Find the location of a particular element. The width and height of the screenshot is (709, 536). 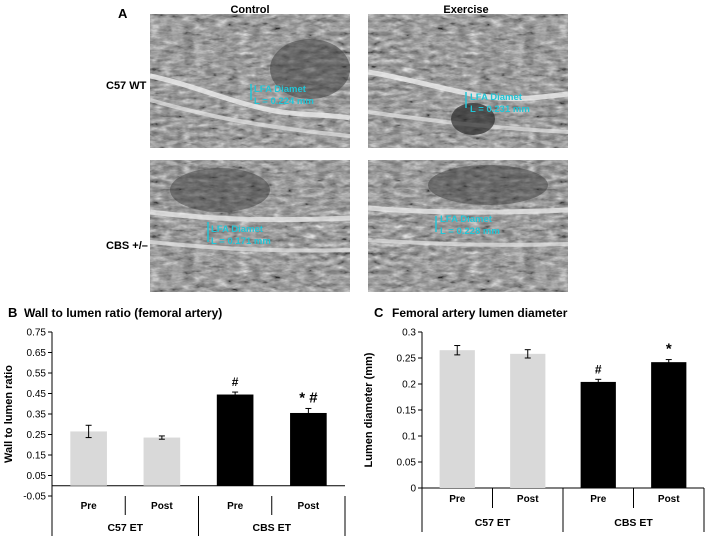

y-tick-label: 0.1 is located at coordinates (409, 437).